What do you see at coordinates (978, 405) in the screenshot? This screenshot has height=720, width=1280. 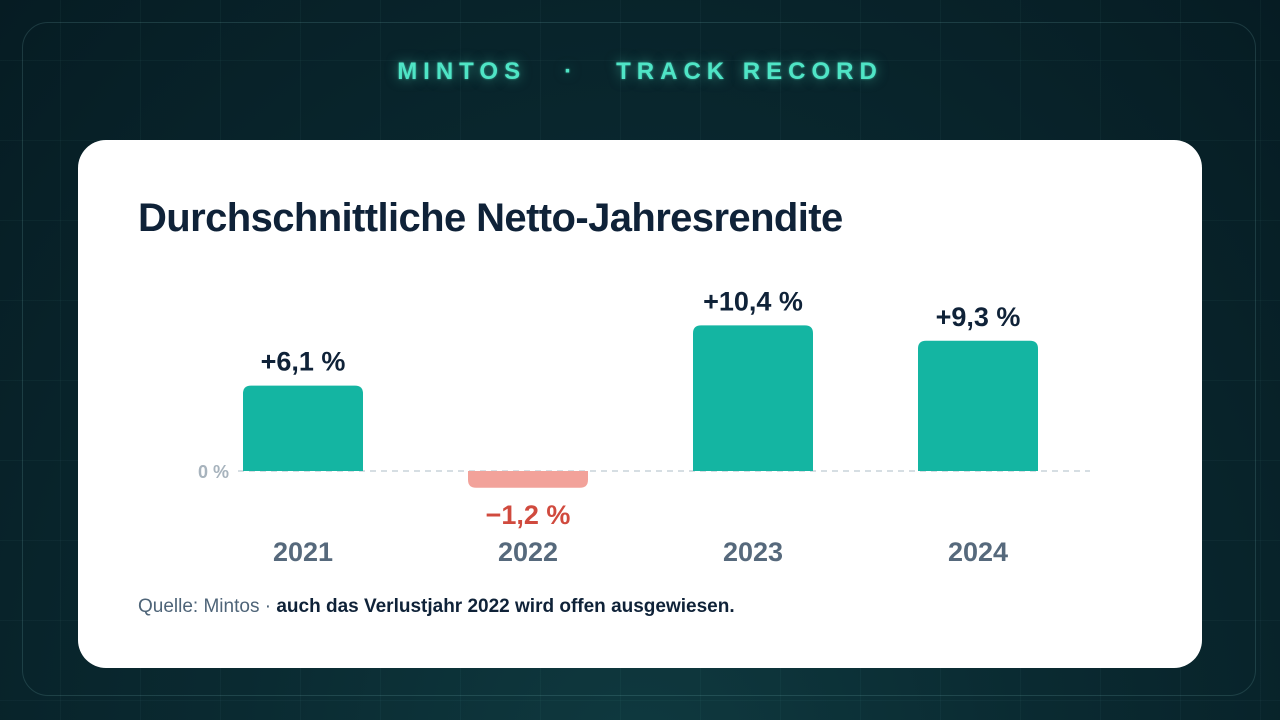 I see `bar-2024` at bounding box center [978, 405].